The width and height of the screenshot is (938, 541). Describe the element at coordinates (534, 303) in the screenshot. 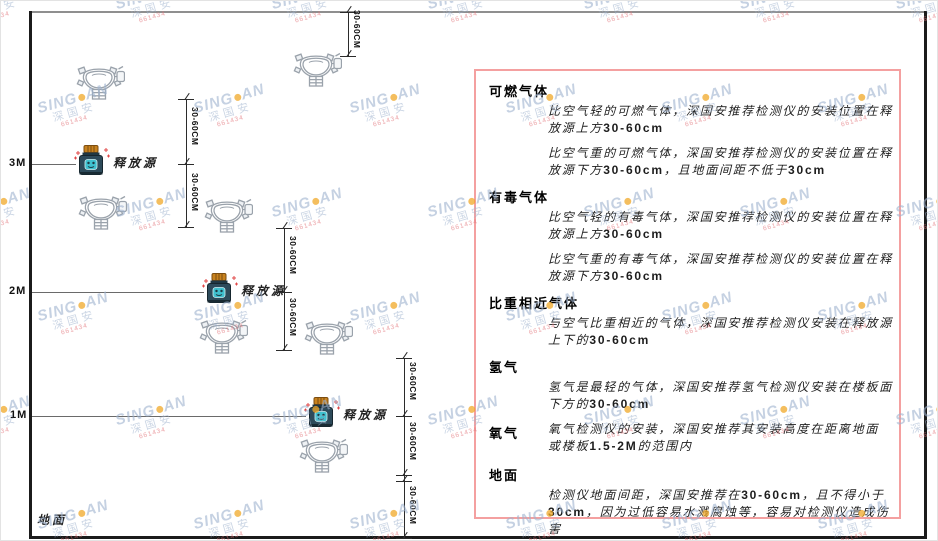

I see `section-heading: 比重相近气体` at that location.